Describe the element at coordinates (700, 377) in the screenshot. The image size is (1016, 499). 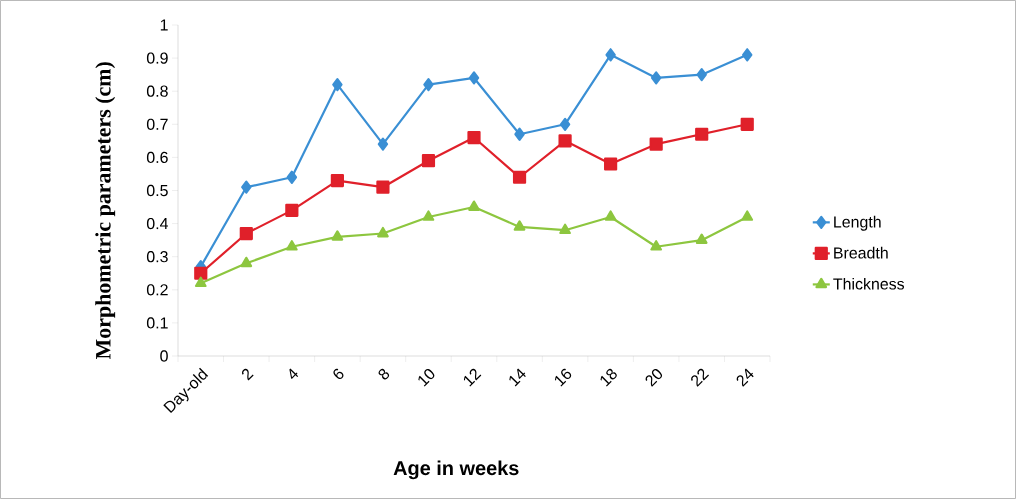
I see `x-tick-label: 22` at that location.